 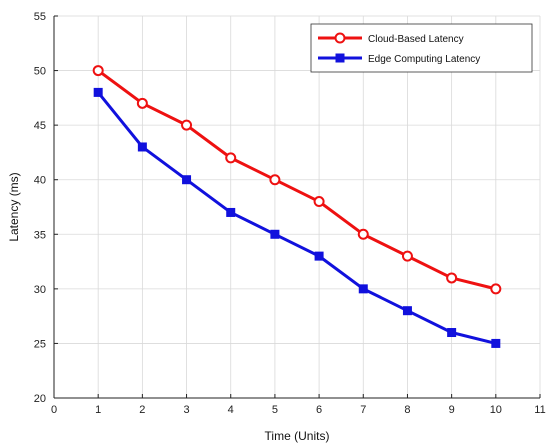 I want to click on y-tick-label: 25, so click(x=40, y=344).